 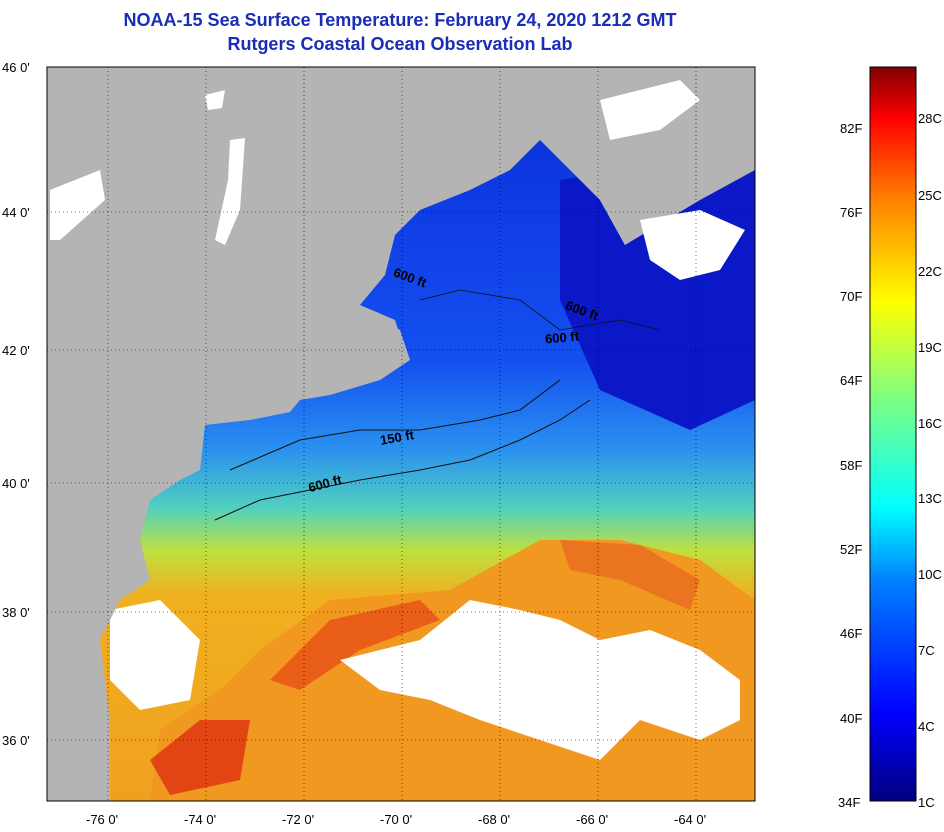 I want to click on colorbar-label-c: 1C, so click(x=926, y=802).